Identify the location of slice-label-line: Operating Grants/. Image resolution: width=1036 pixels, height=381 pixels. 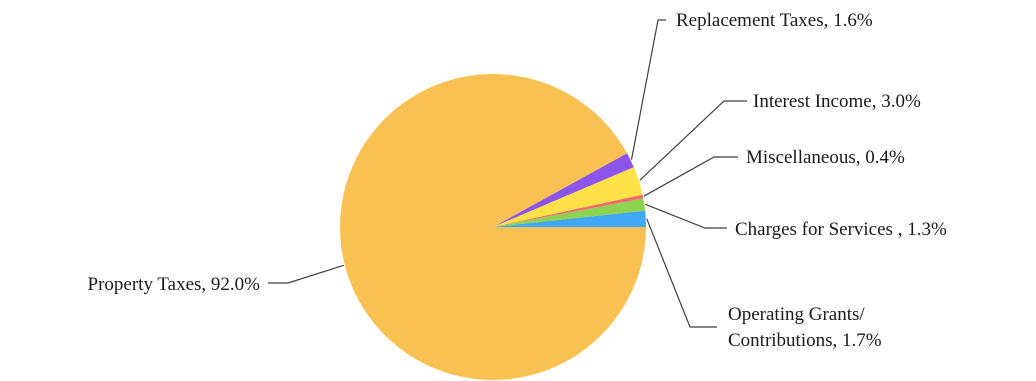
(796, 314).